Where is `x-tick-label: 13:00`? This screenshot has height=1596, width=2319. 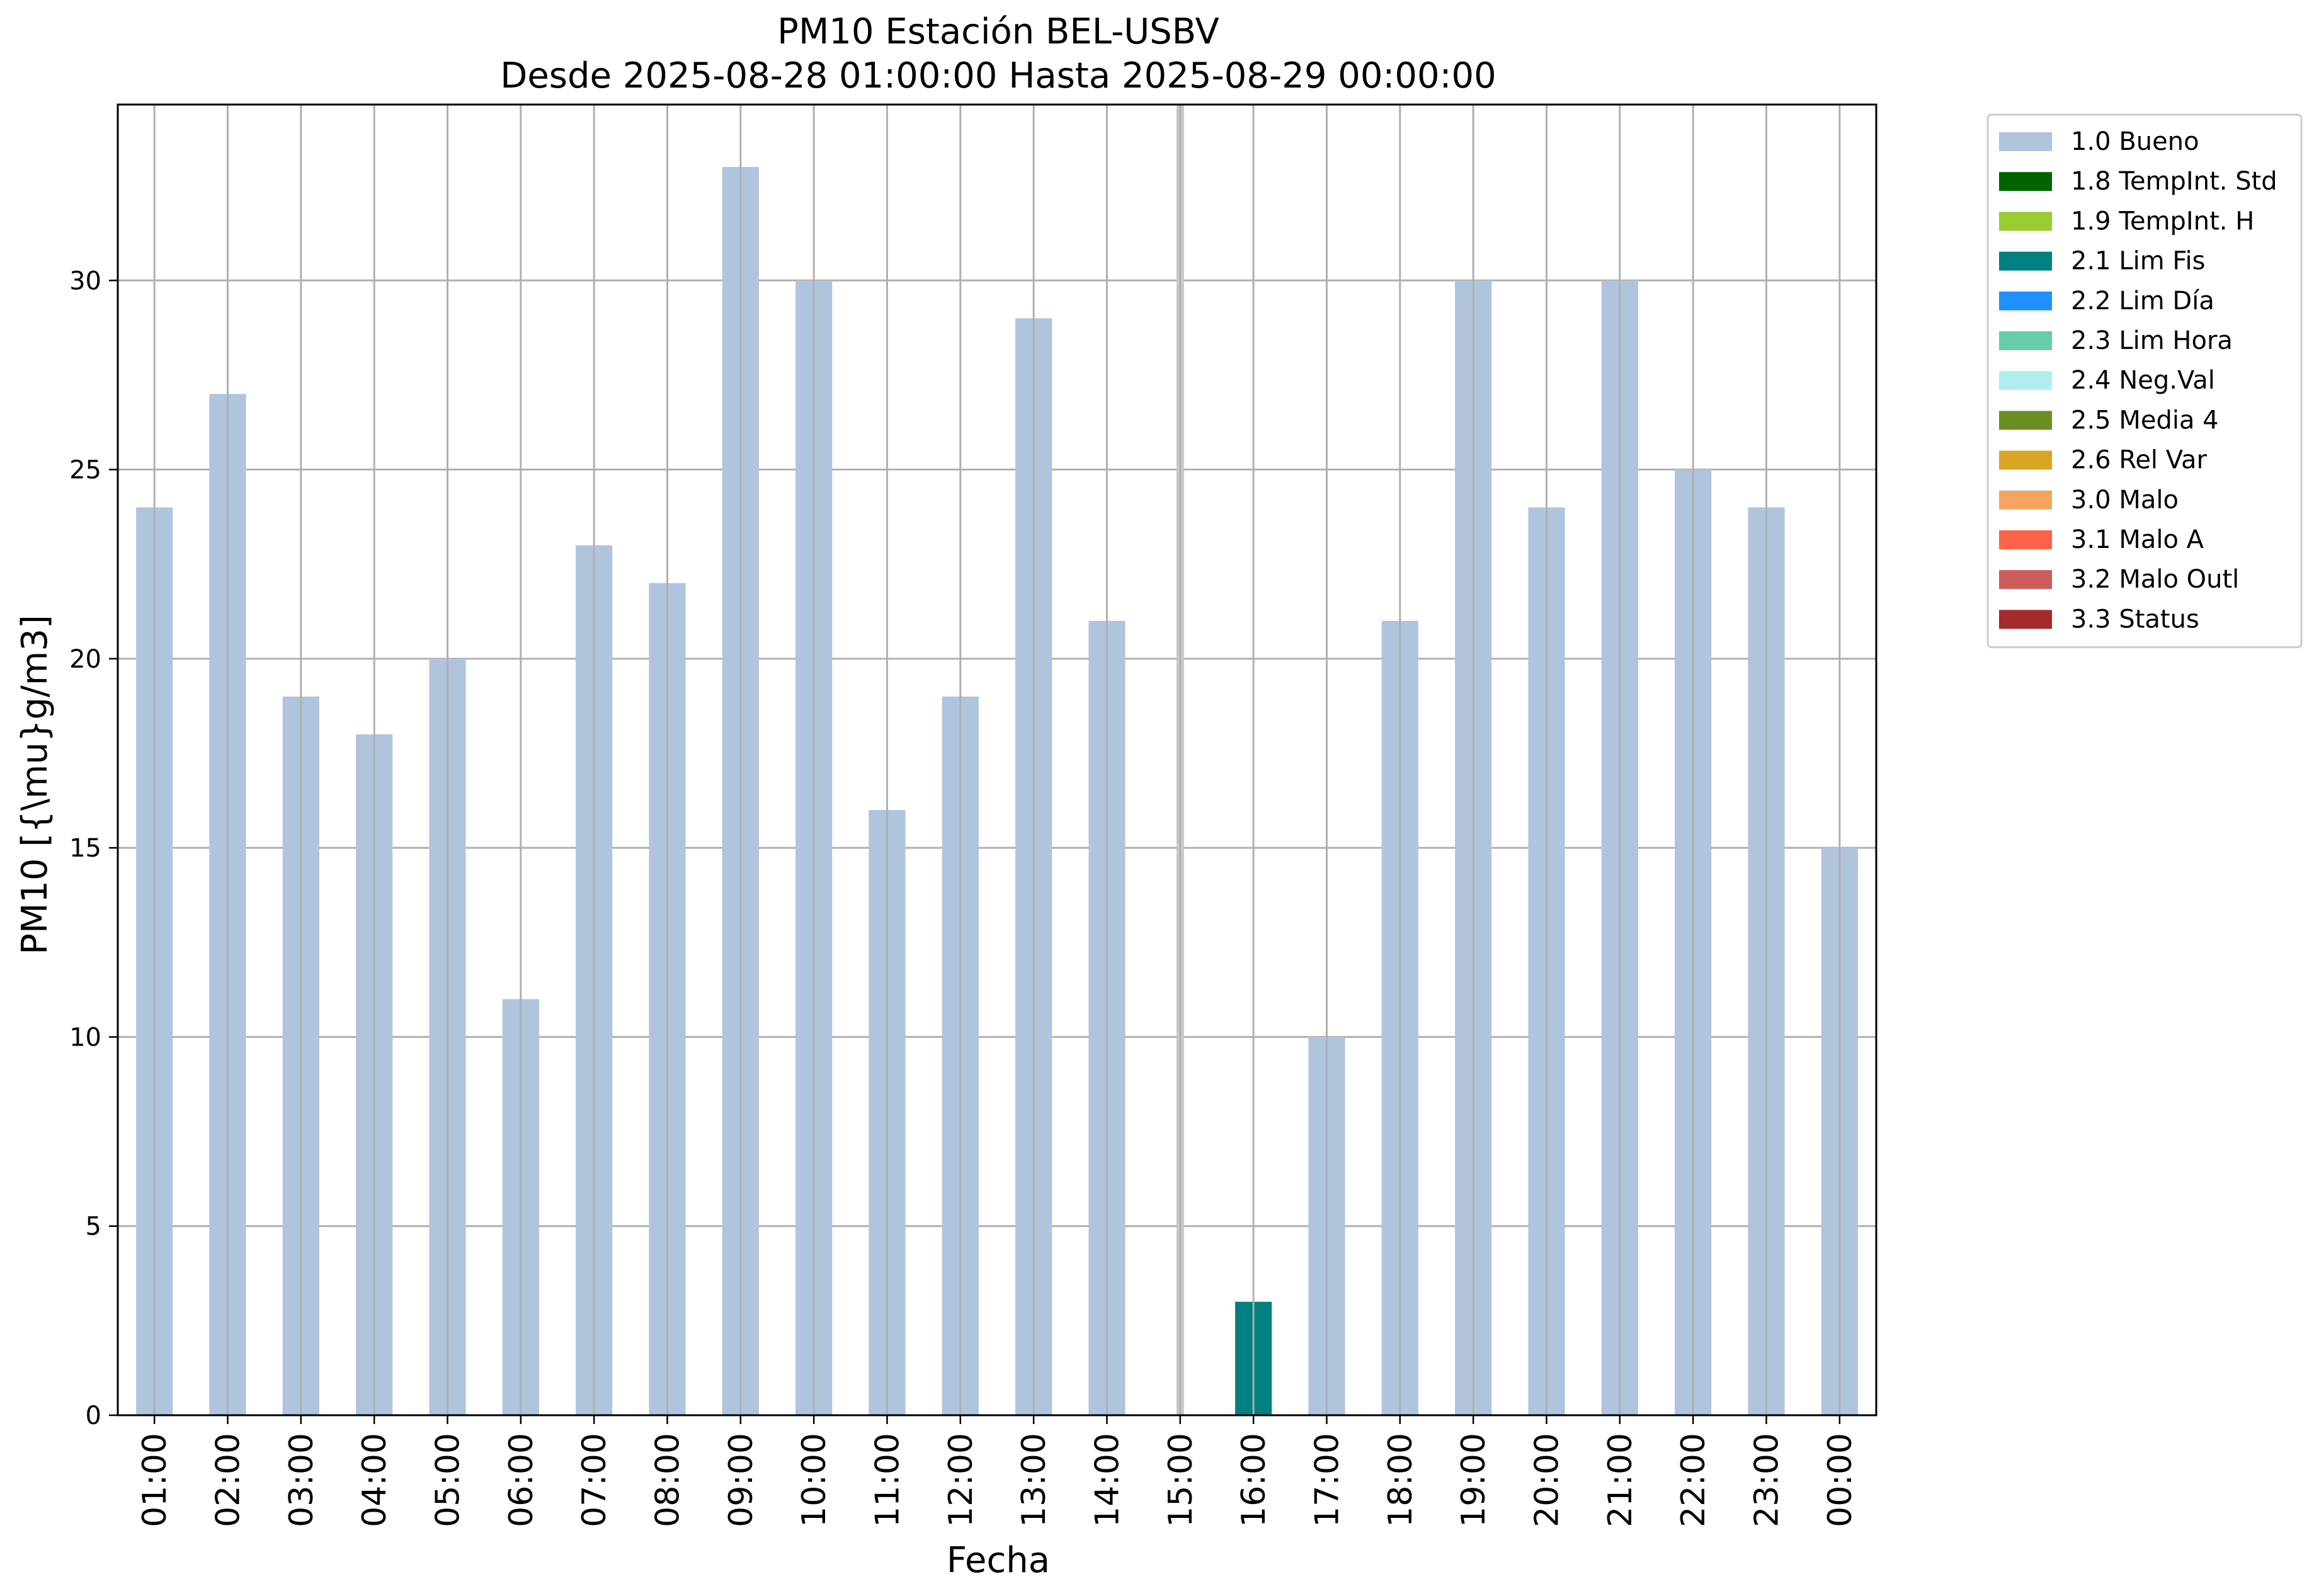 x-tick-label: 13:00 is located at coordinates (1034, 1480).